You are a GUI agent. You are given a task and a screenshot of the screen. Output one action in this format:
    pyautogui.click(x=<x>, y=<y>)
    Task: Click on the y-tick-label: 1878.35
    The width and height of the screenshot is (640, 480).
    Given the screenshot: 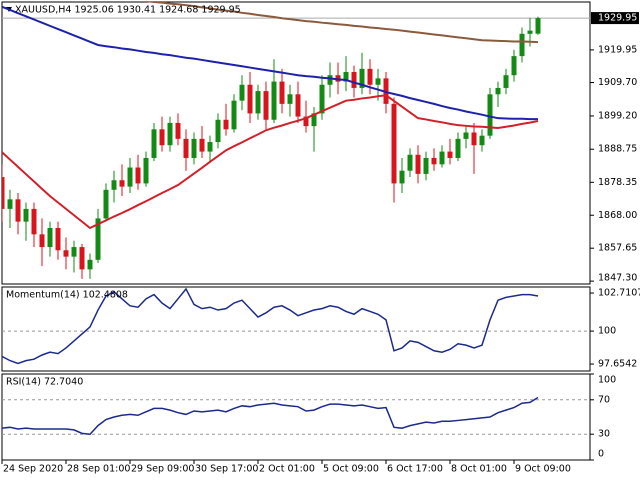 What is the action you would take?
    pyautogui.click(x=617, y=182)
    